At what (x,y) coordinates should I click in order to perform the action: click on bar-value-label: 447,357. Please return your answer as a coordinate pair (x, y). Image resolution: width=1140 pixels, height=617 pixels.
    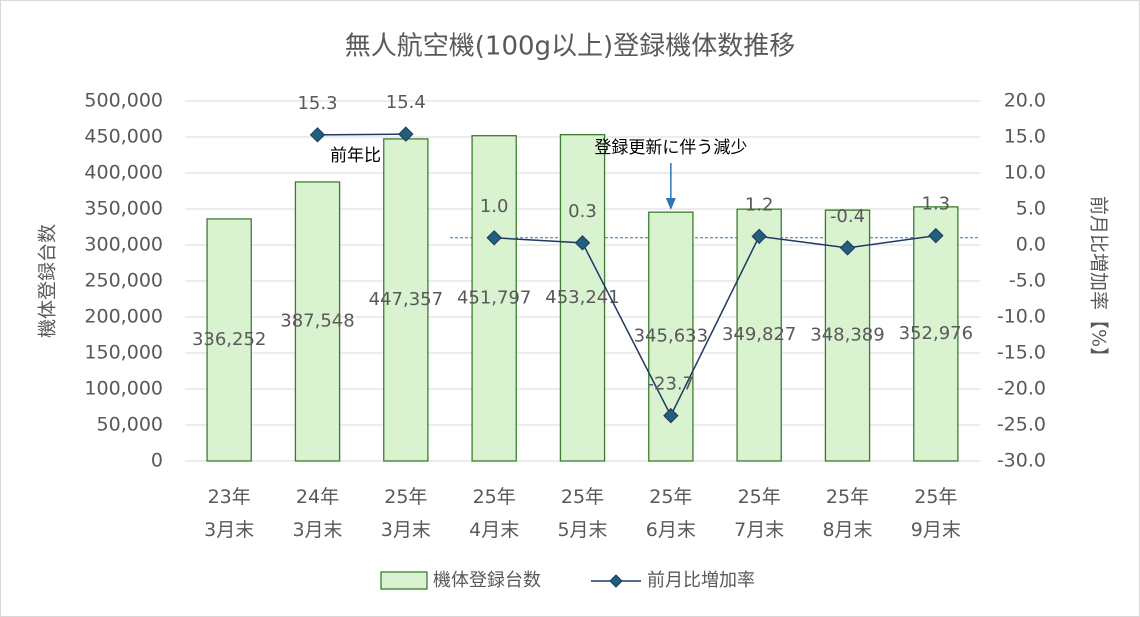
    Looking at the image, I should click on (406, 299).